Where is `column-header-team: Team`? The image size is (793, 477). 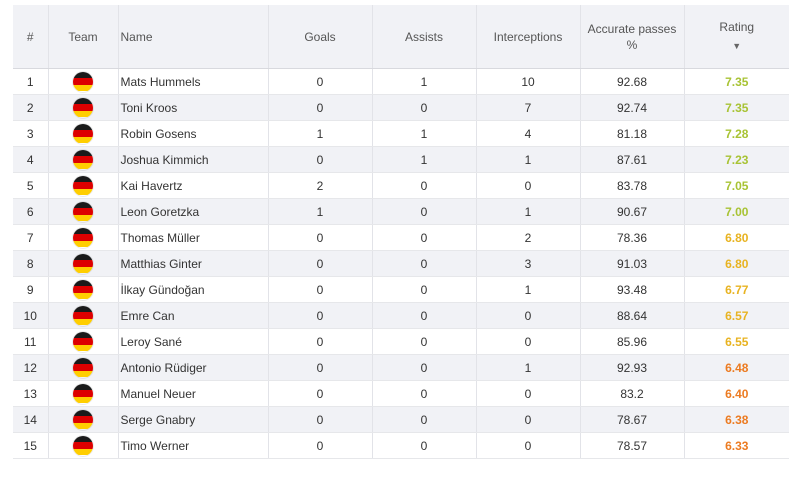 column-header-team: Team is located at coordinates (83, 37).